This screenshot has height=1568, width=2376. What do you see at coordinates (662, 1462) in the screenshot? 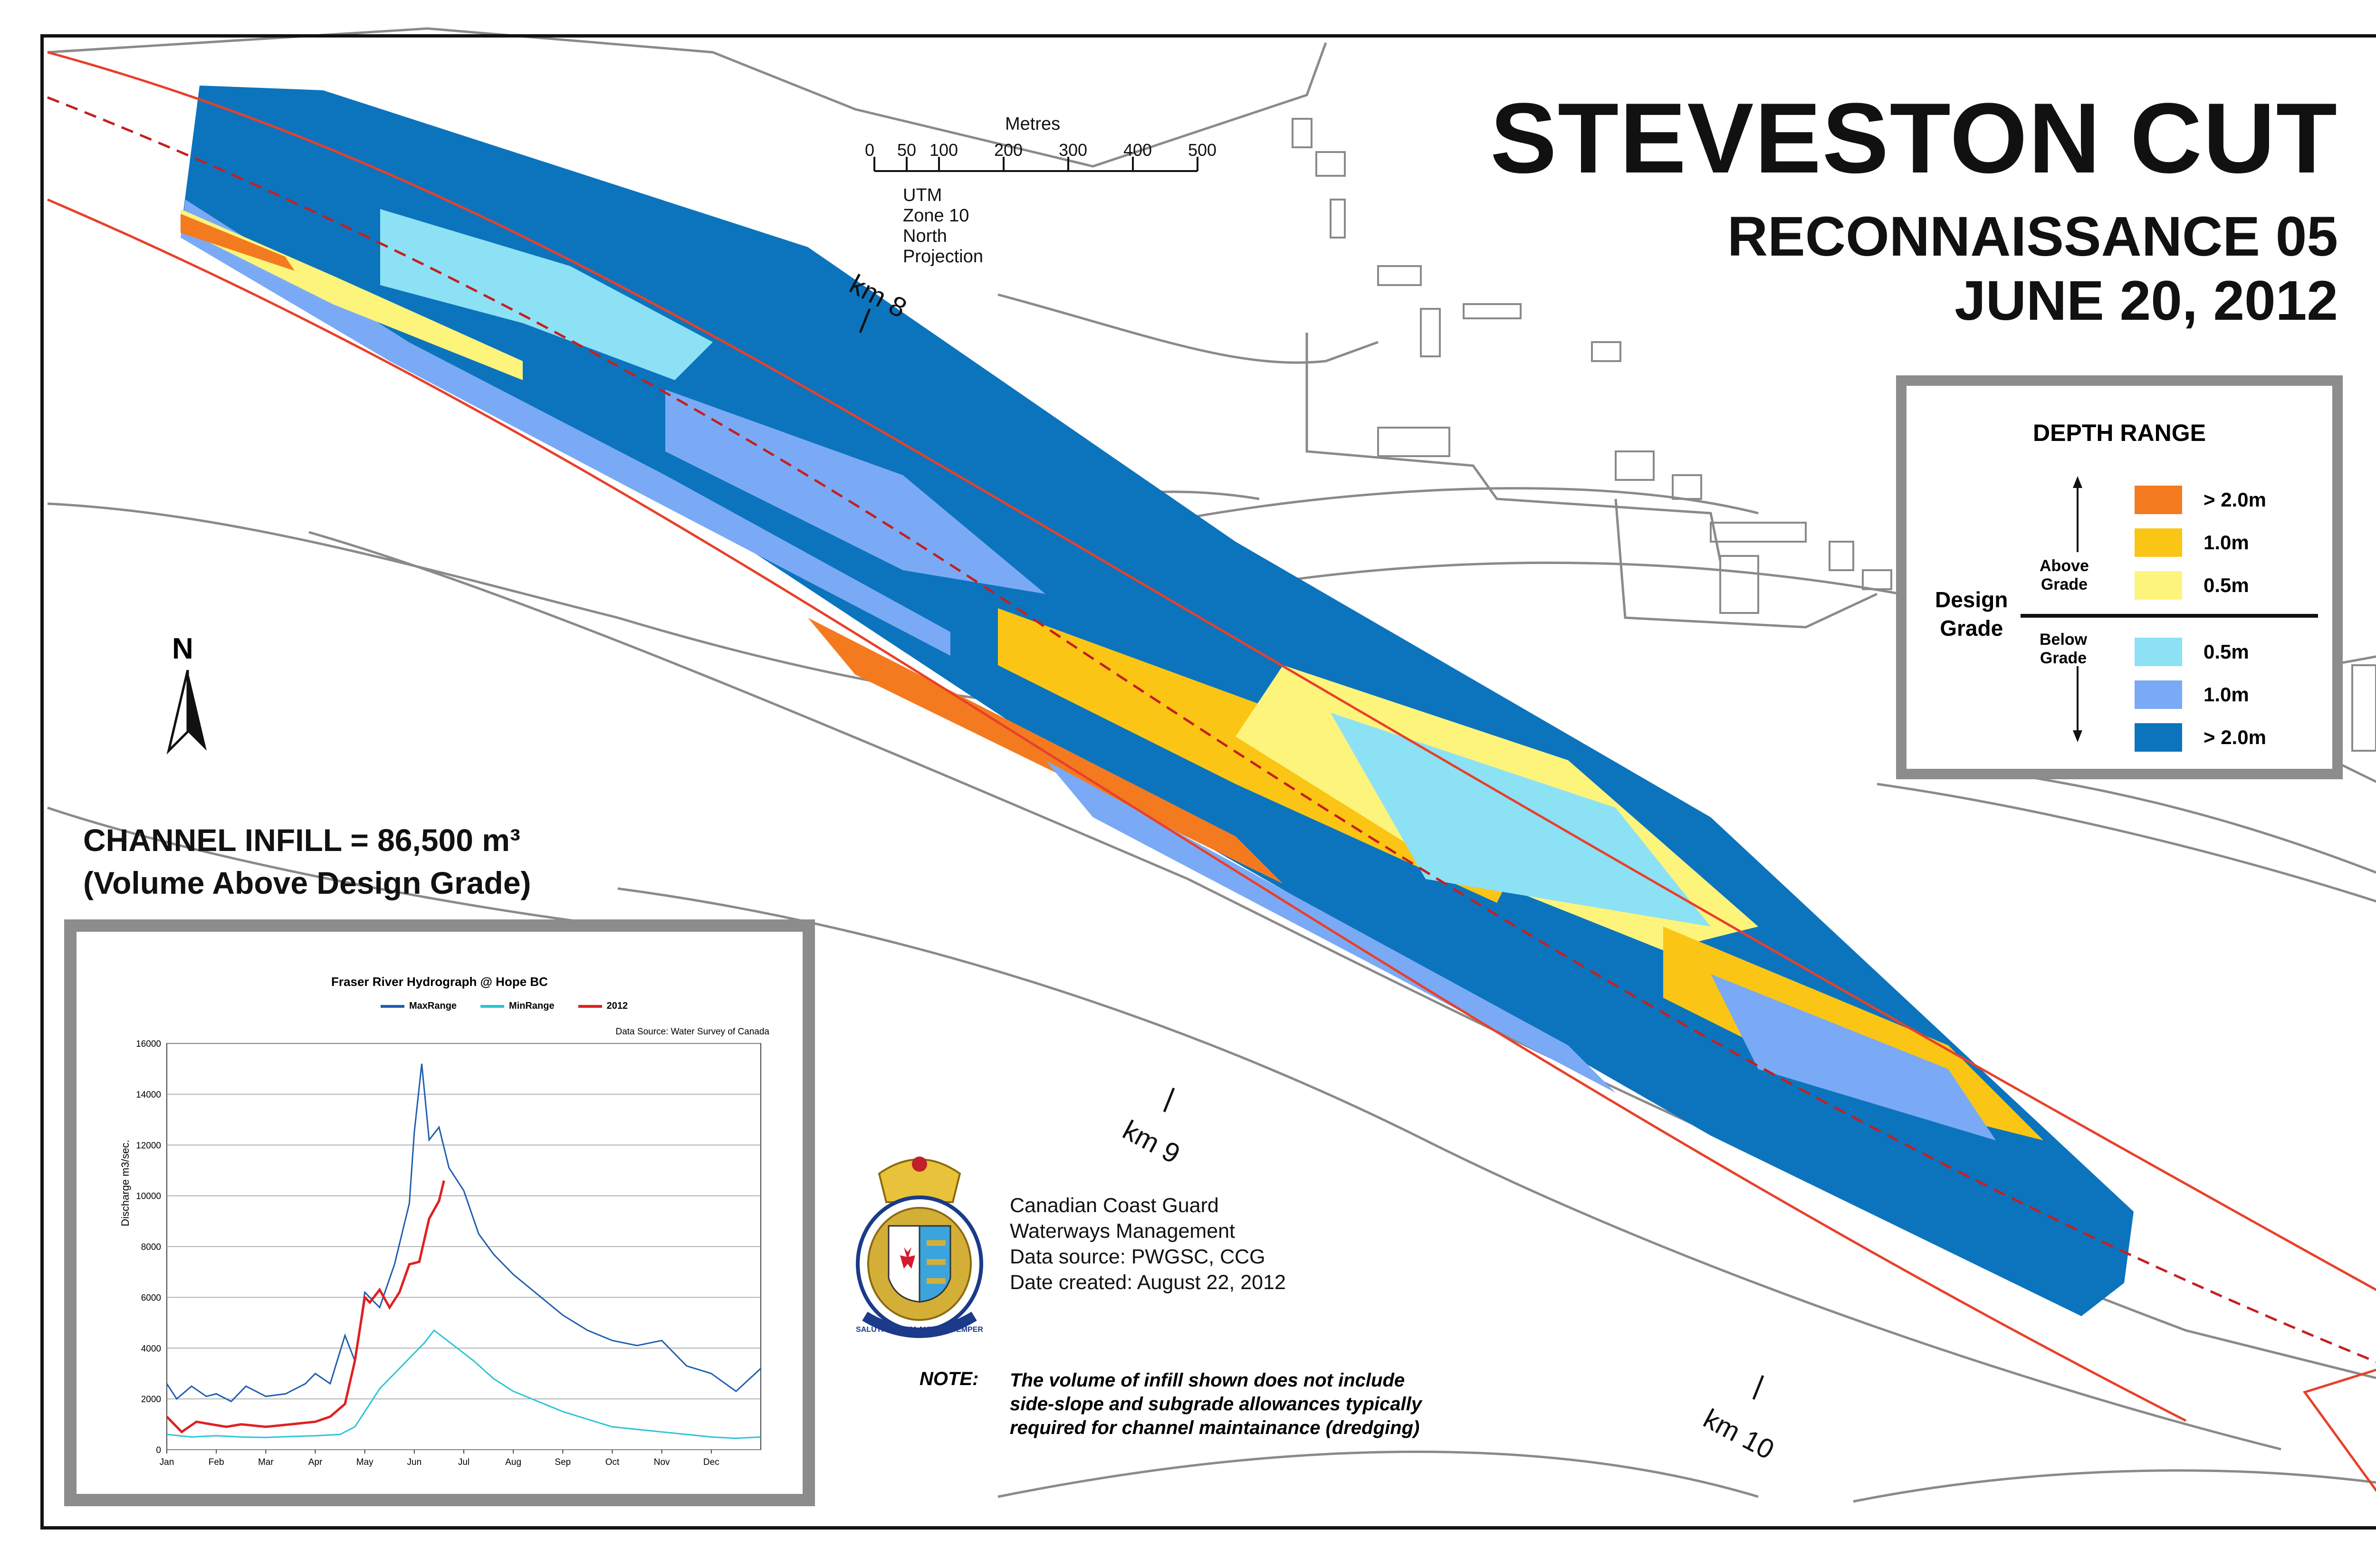
I see `x-tick-label: Nov` at bounding box center [662, 1462].